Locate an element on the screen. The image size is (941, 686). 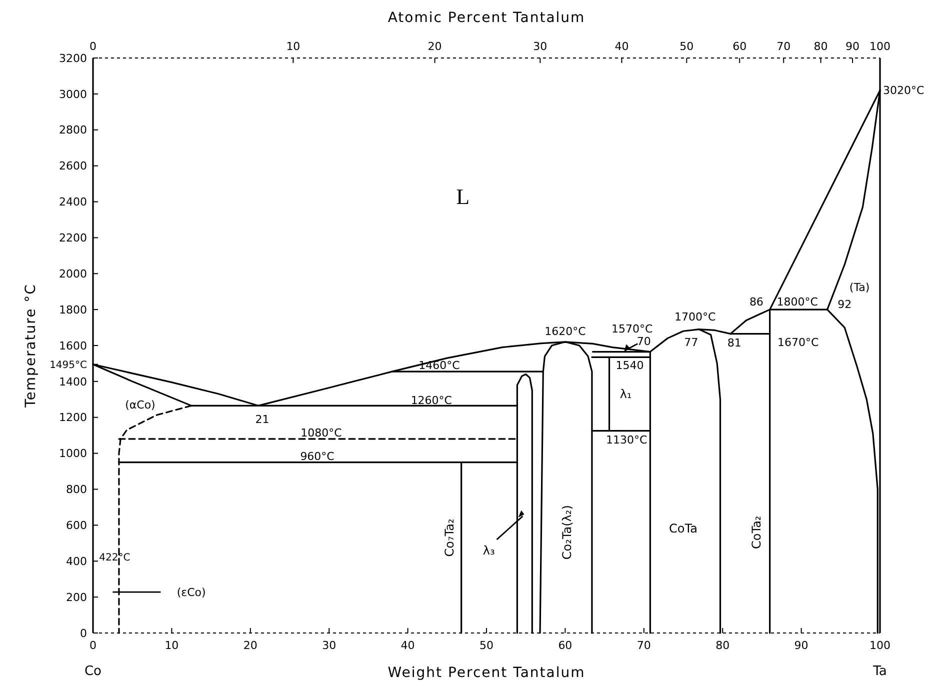
text: 70 is located at coordinates (783, 46).